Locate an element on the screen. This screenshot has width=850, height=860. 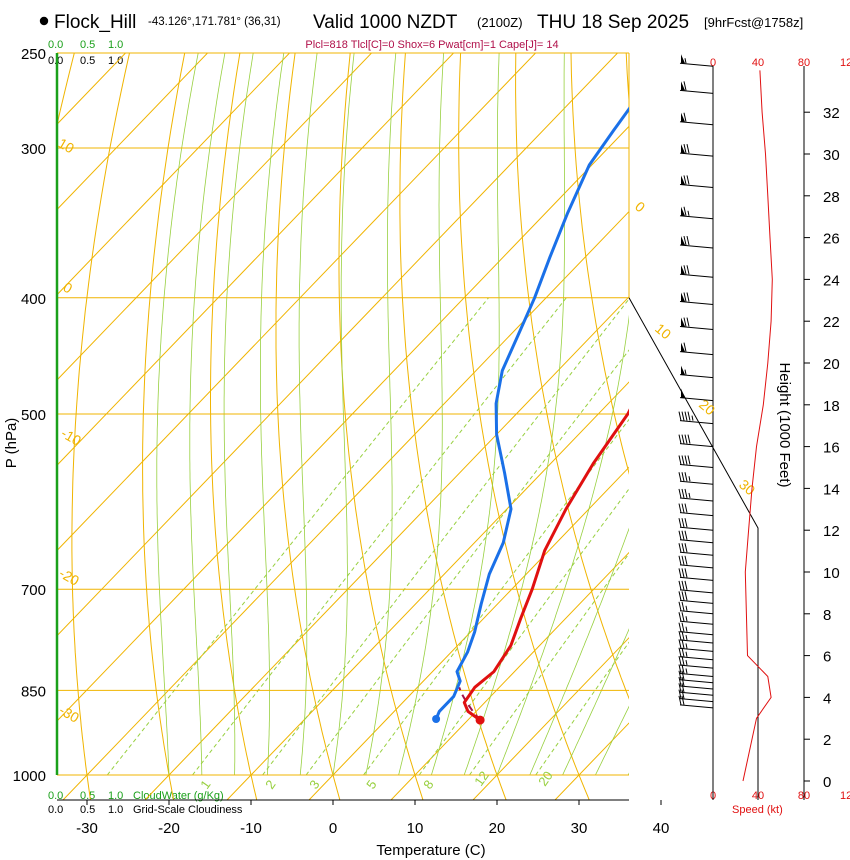
y-axis-title: P (hPa) is located at coordinates (11, 443).